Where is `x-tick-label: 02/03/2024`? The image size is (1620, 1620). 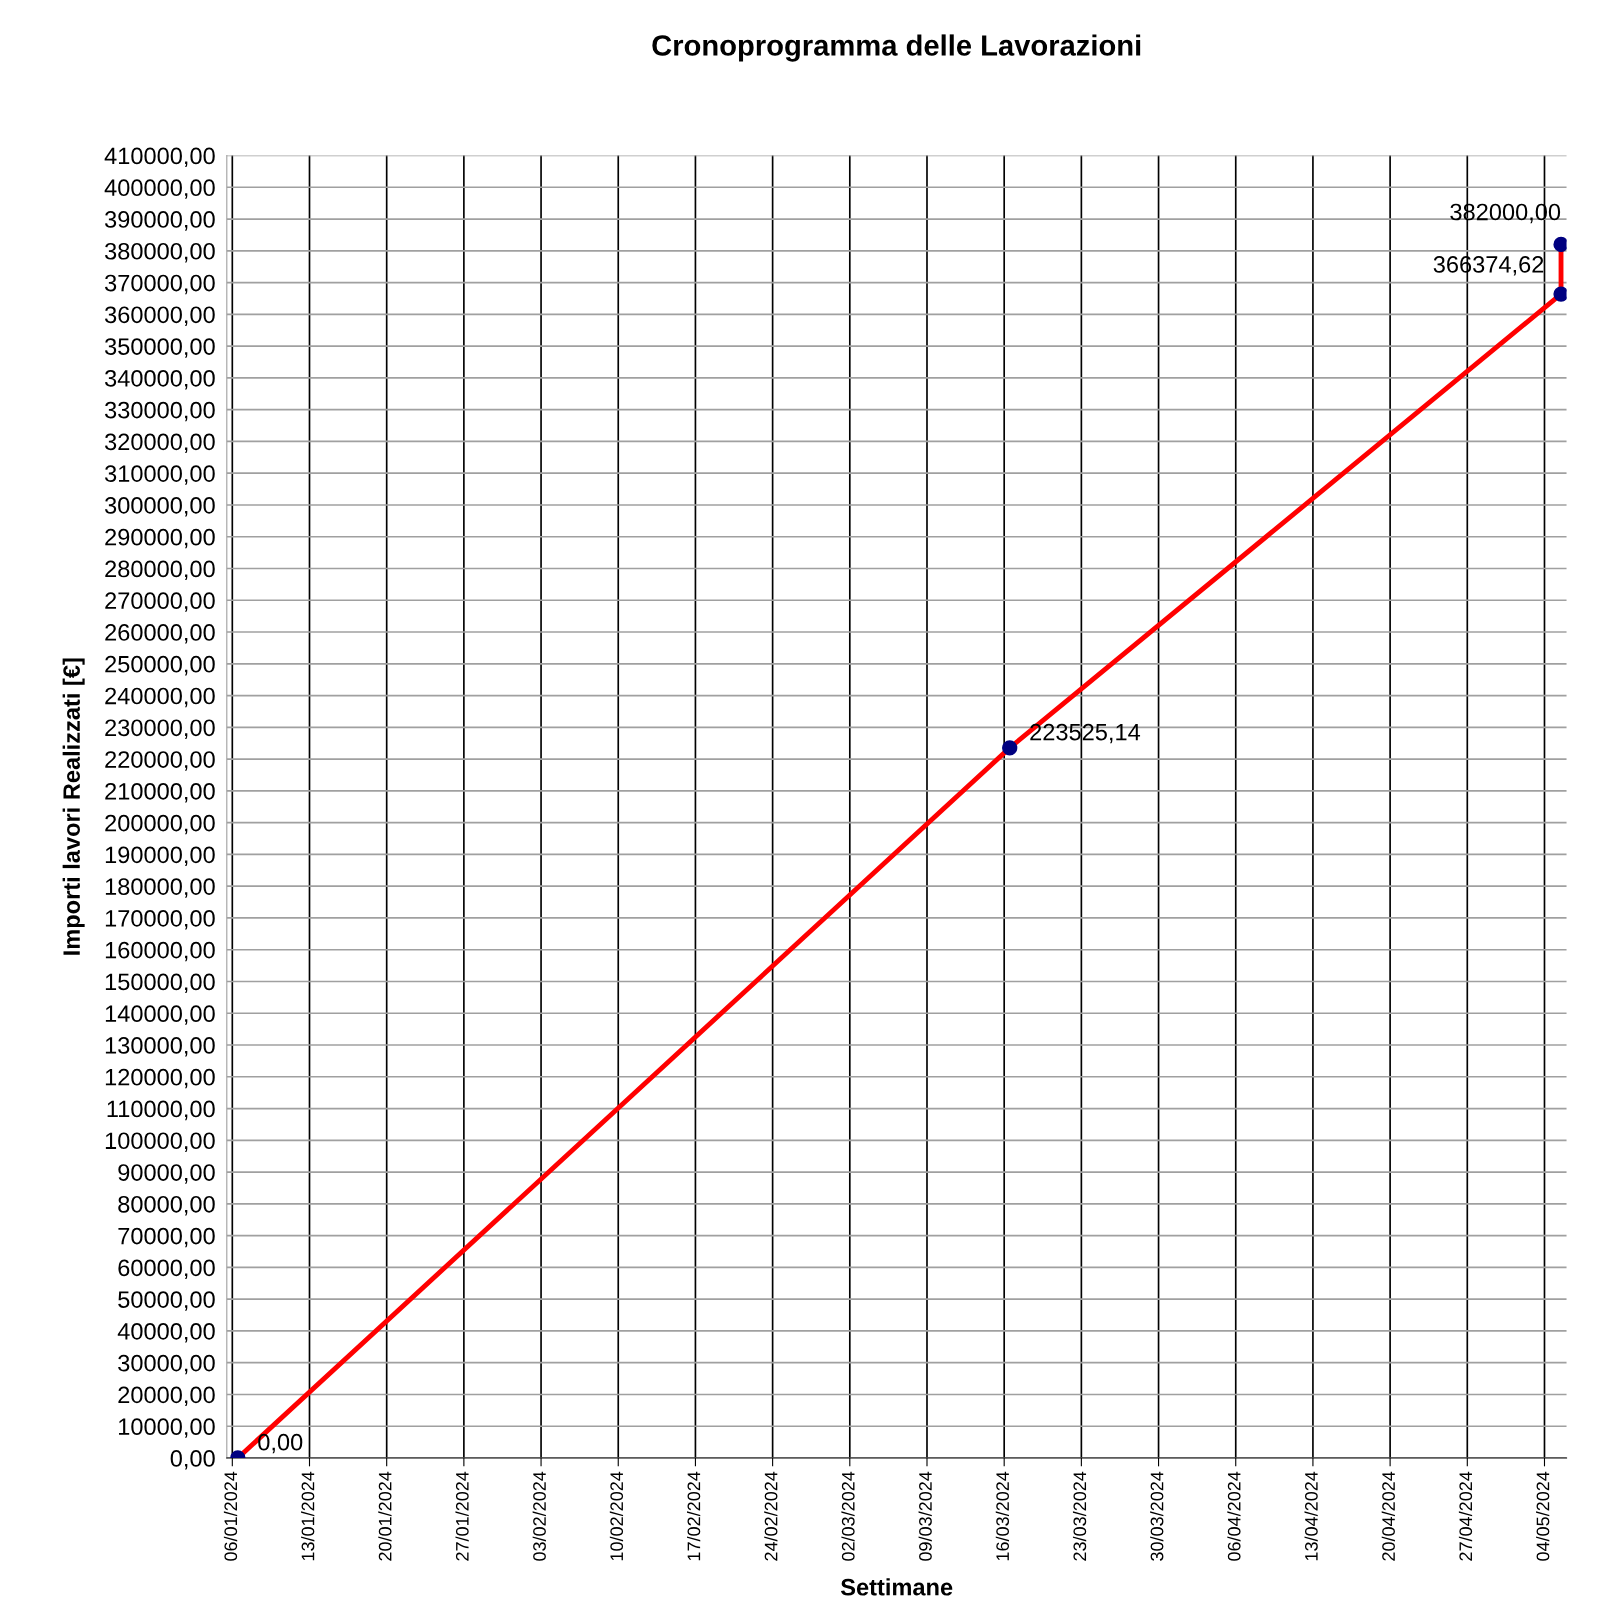 x-tick-label: 02/03/2024 is located at coordinates (848, 1516).